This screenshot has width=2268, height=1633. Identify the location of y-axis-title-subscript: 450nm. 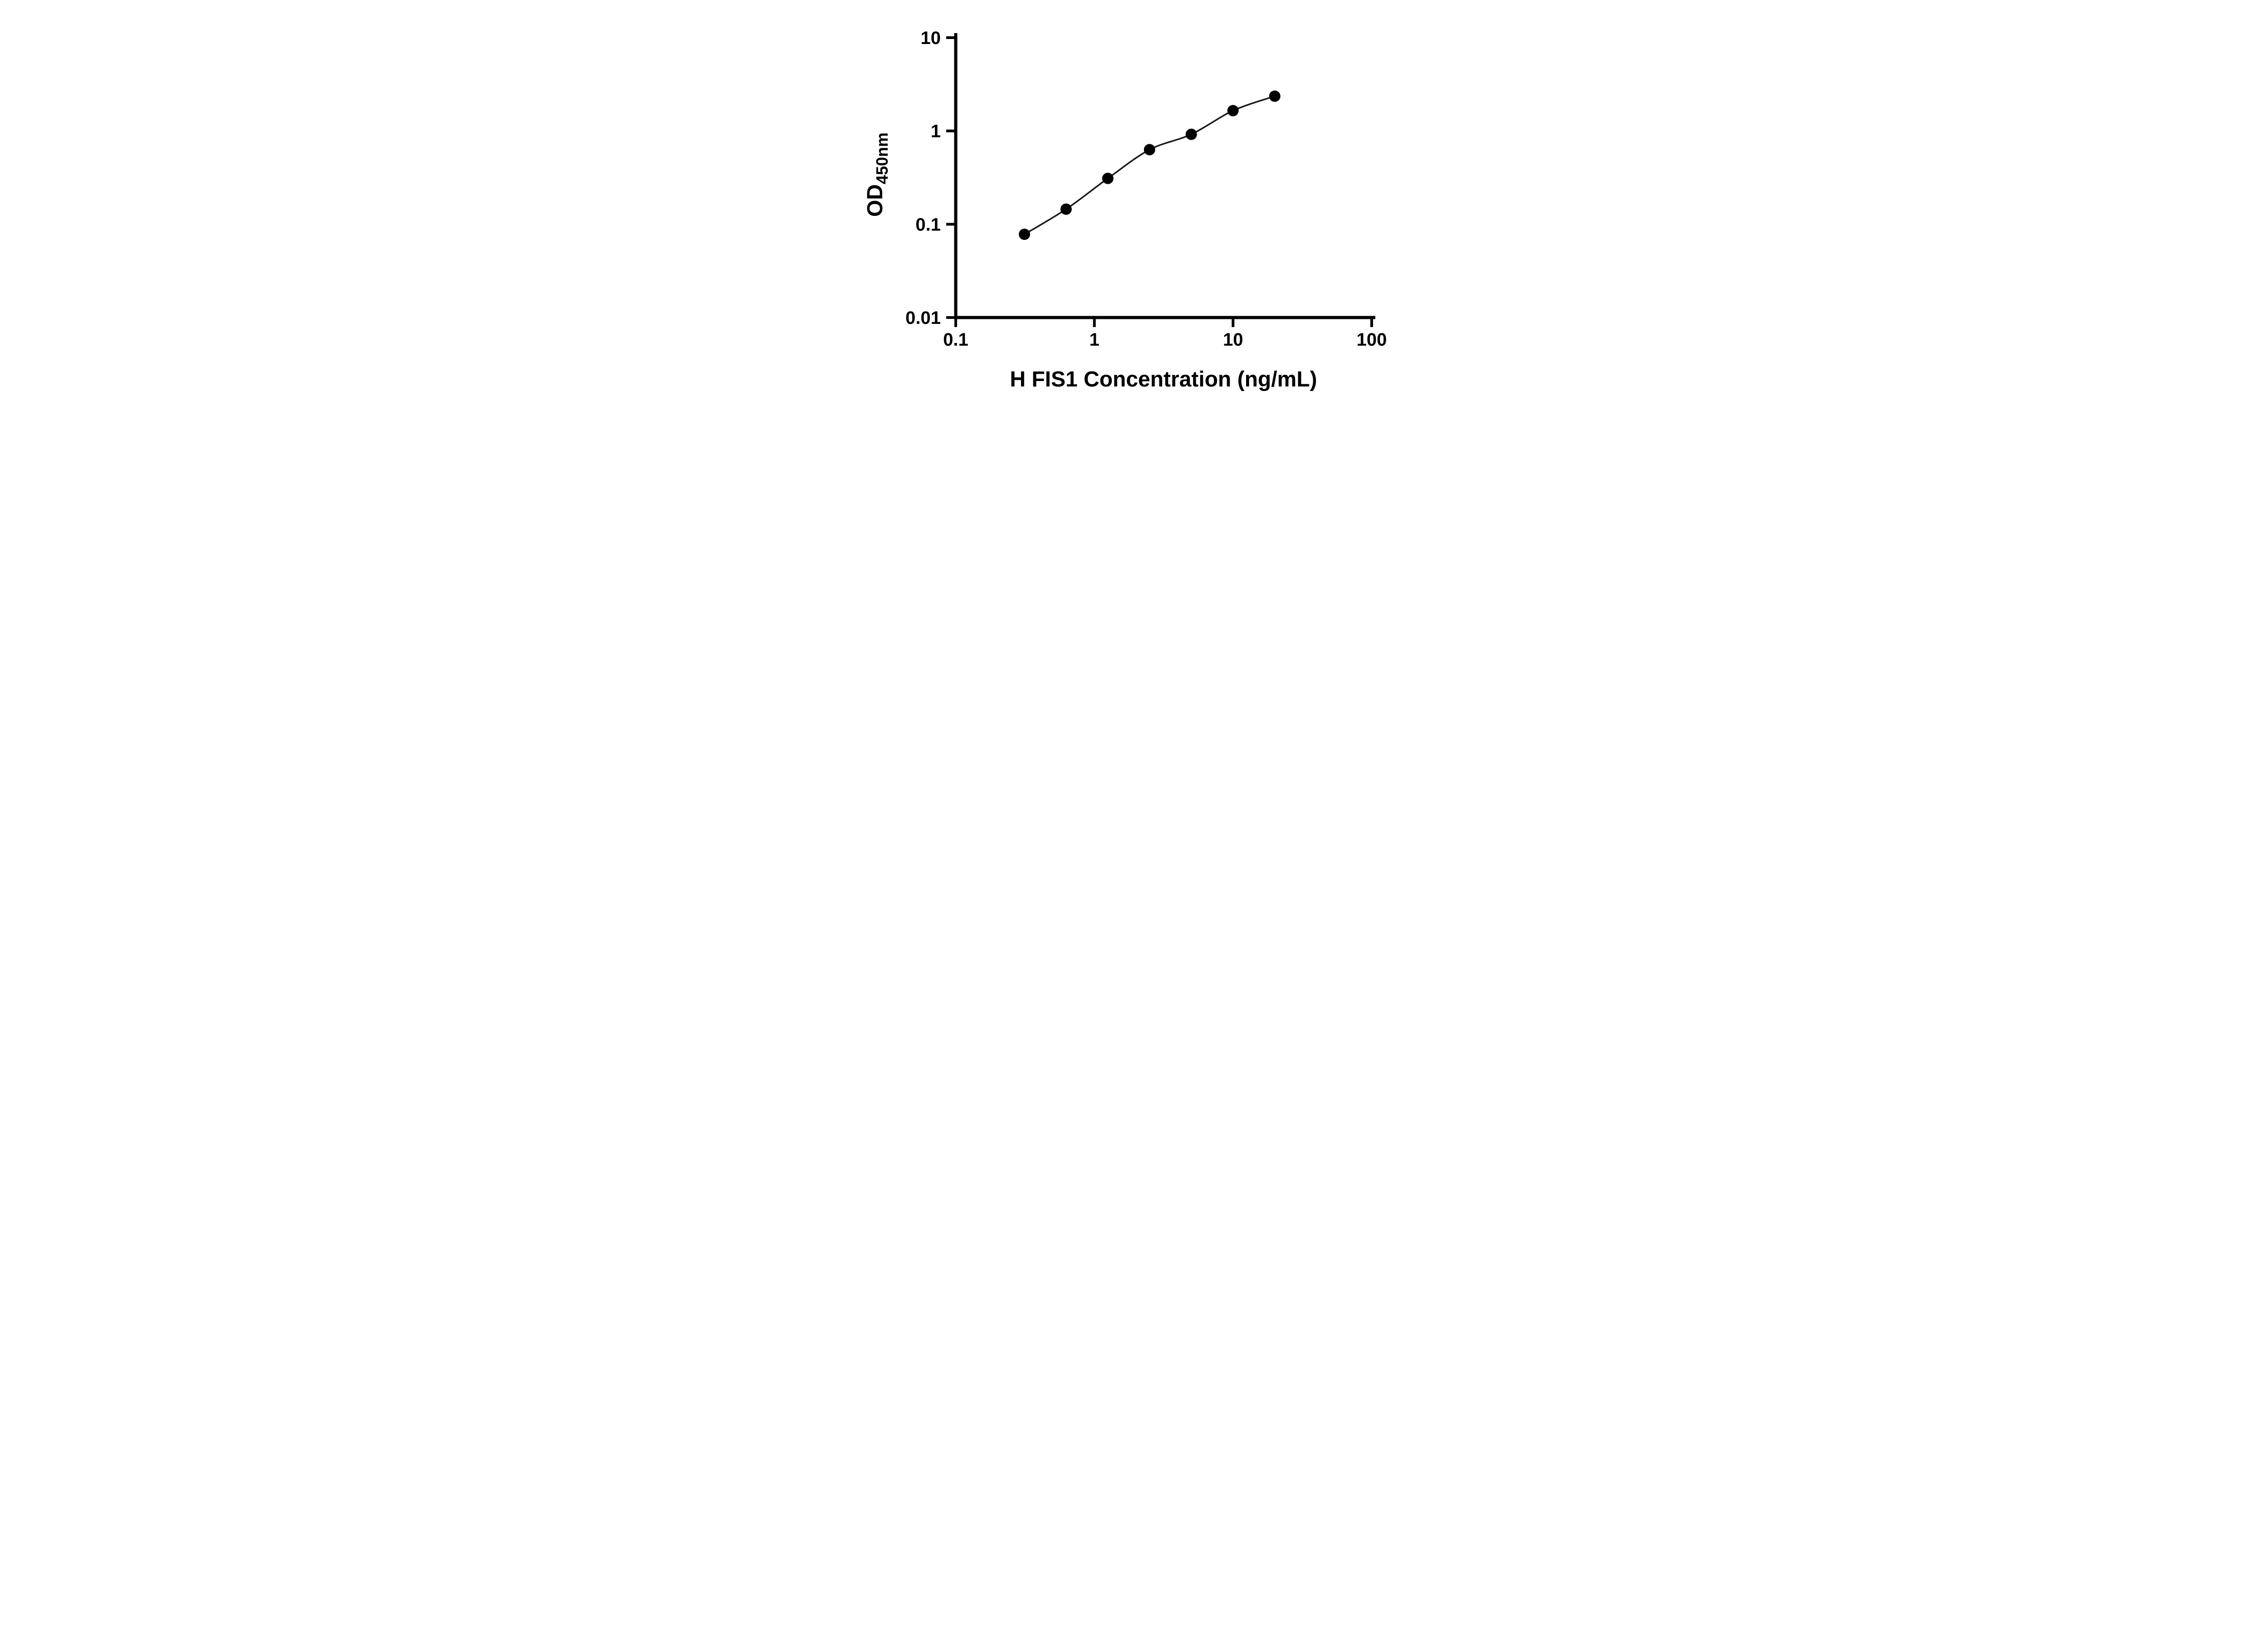
(882, 158).